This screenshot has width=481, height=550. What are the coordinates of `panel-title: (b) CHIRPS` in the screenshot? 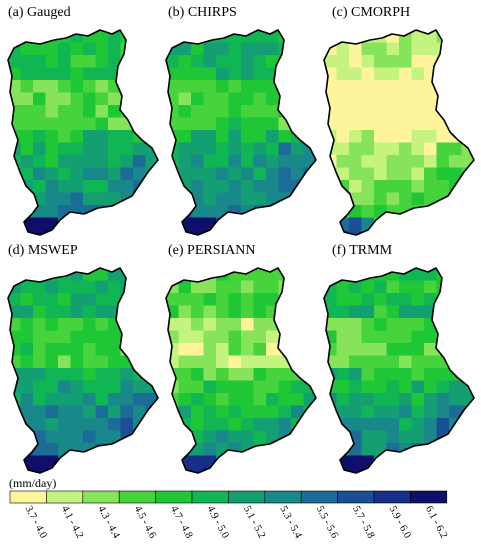 It's located at (202, 12).